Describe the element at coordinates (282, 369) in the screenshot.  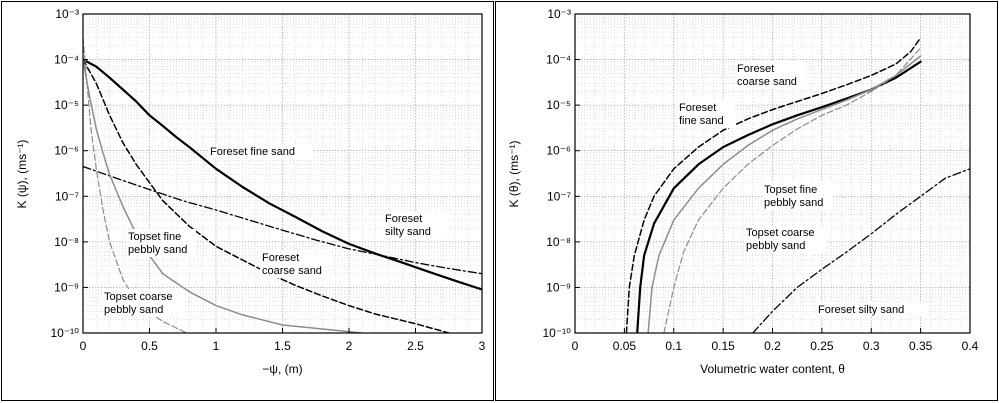
I see `left-x-axis-label: −ψ, (m)` at that location.